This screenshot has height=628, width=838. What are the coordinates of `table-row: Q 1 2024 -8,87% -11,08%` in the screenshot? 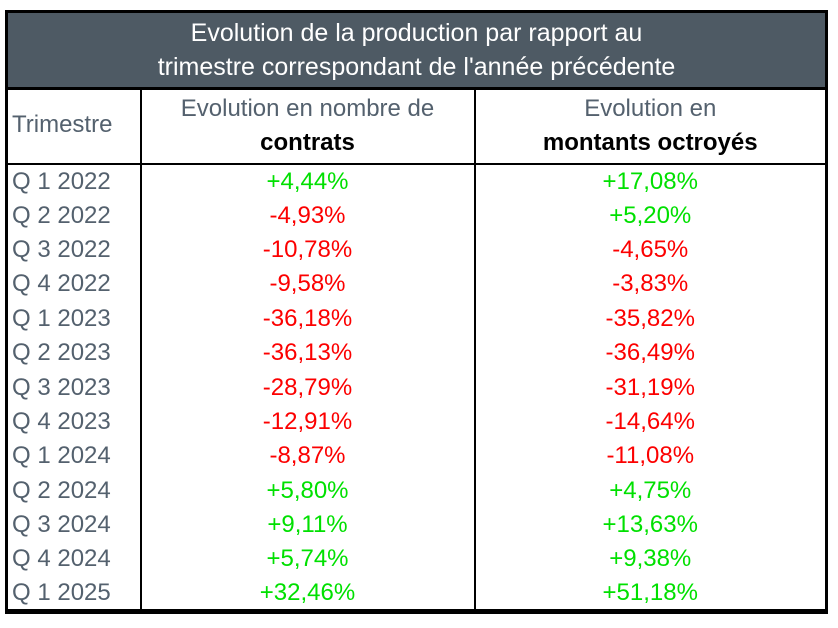 It's located at (416, 456).